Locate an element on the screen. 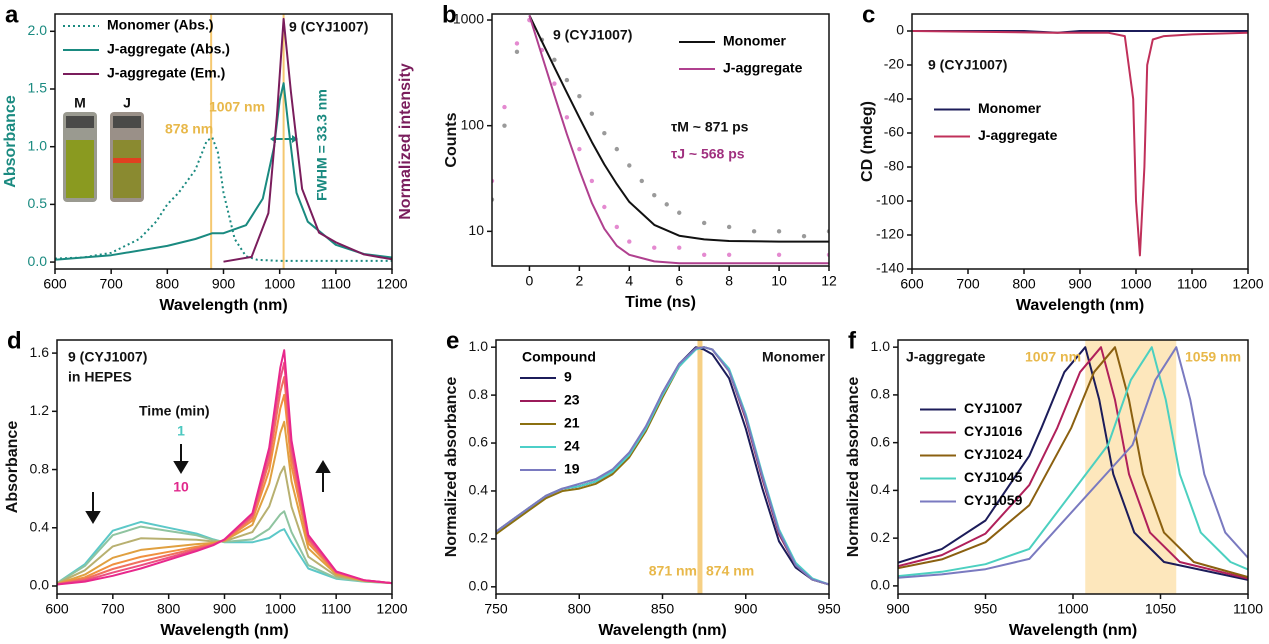 The width and height of the screenshot is (1269, 644). y-tick-label: 2.0 is located at coordinates (38, 30).